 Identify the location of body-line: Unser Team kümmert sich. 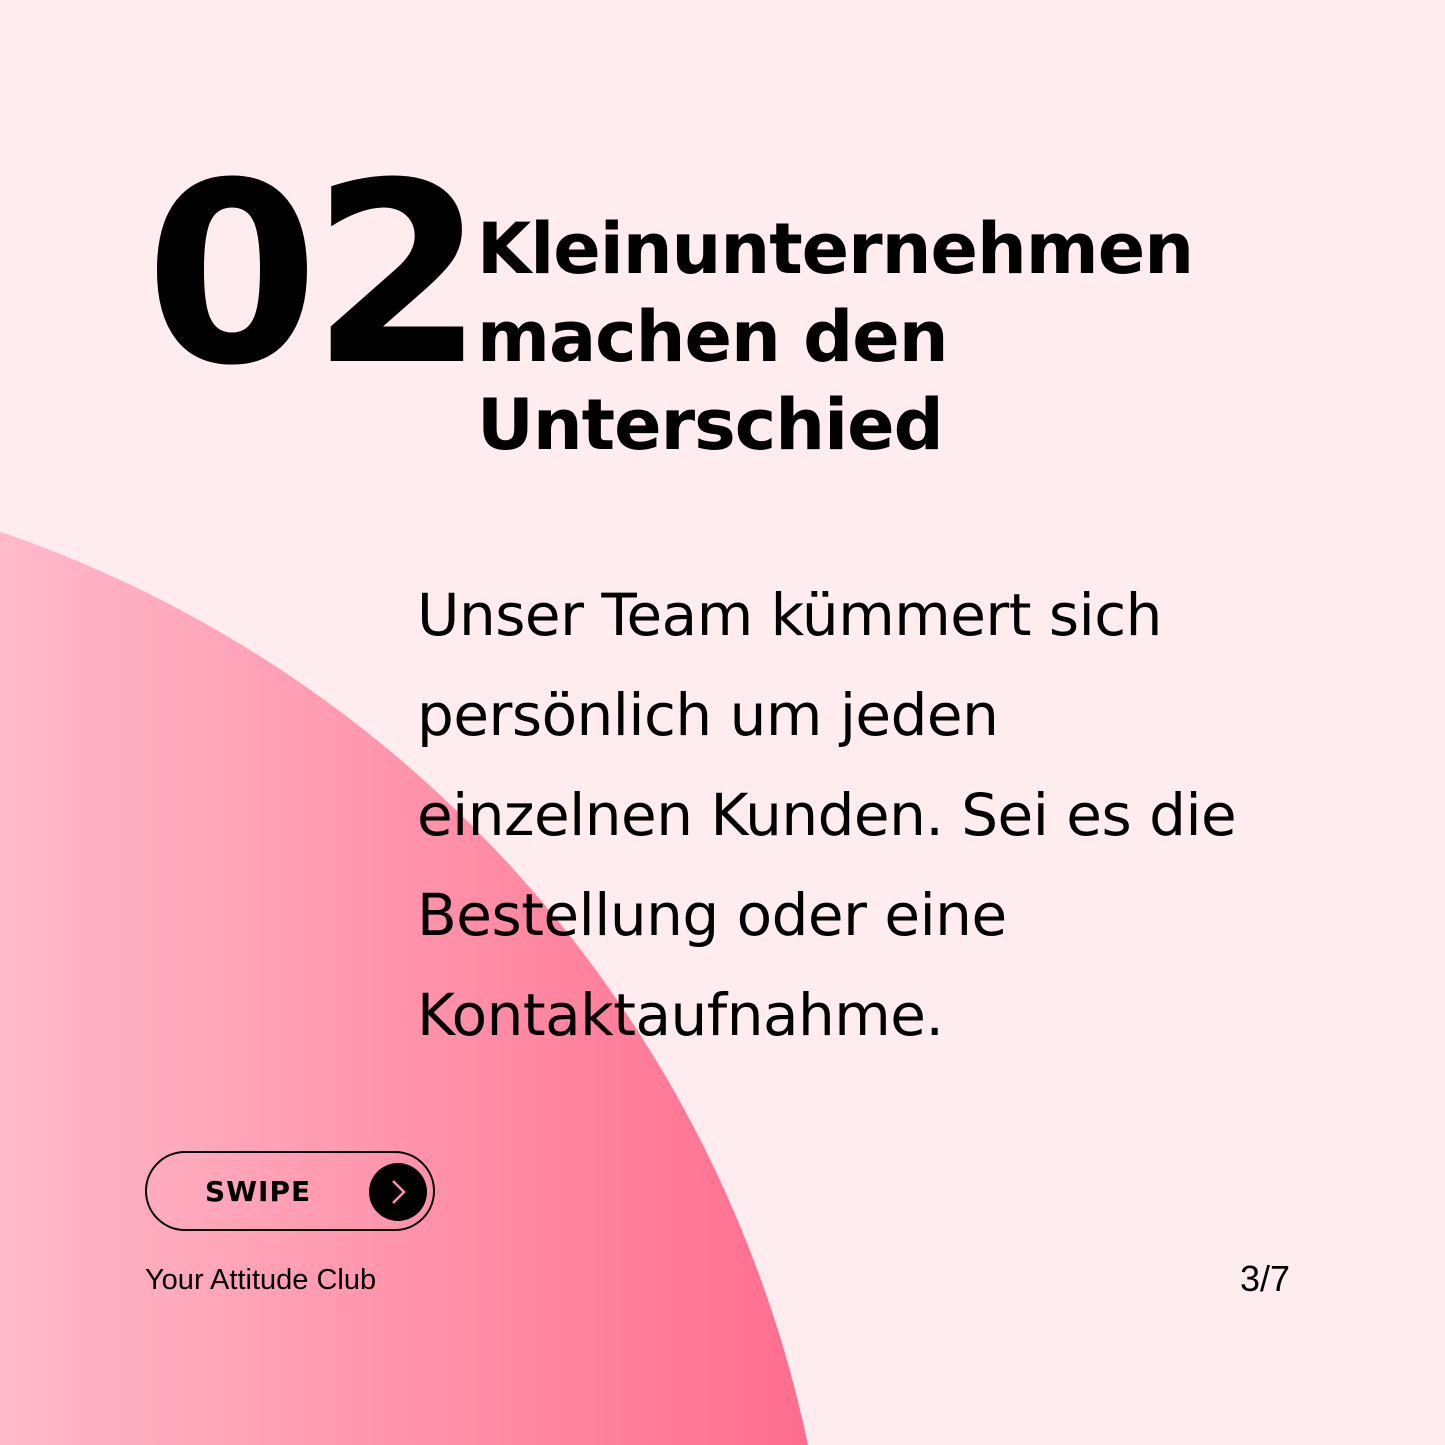
(789, 615).